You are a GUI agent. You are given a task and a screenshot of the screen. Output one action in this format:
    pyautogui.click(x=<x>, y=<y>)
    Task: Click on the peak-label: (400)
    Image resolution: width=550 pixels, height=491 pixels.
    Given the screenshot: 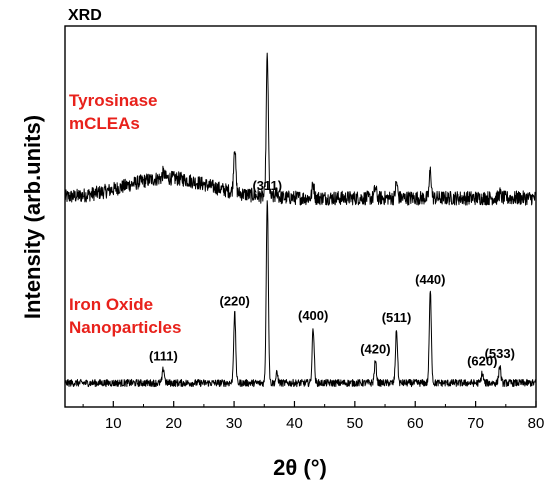 What is the action you would take?
    pyautogui.click(x=313, y=315)
    